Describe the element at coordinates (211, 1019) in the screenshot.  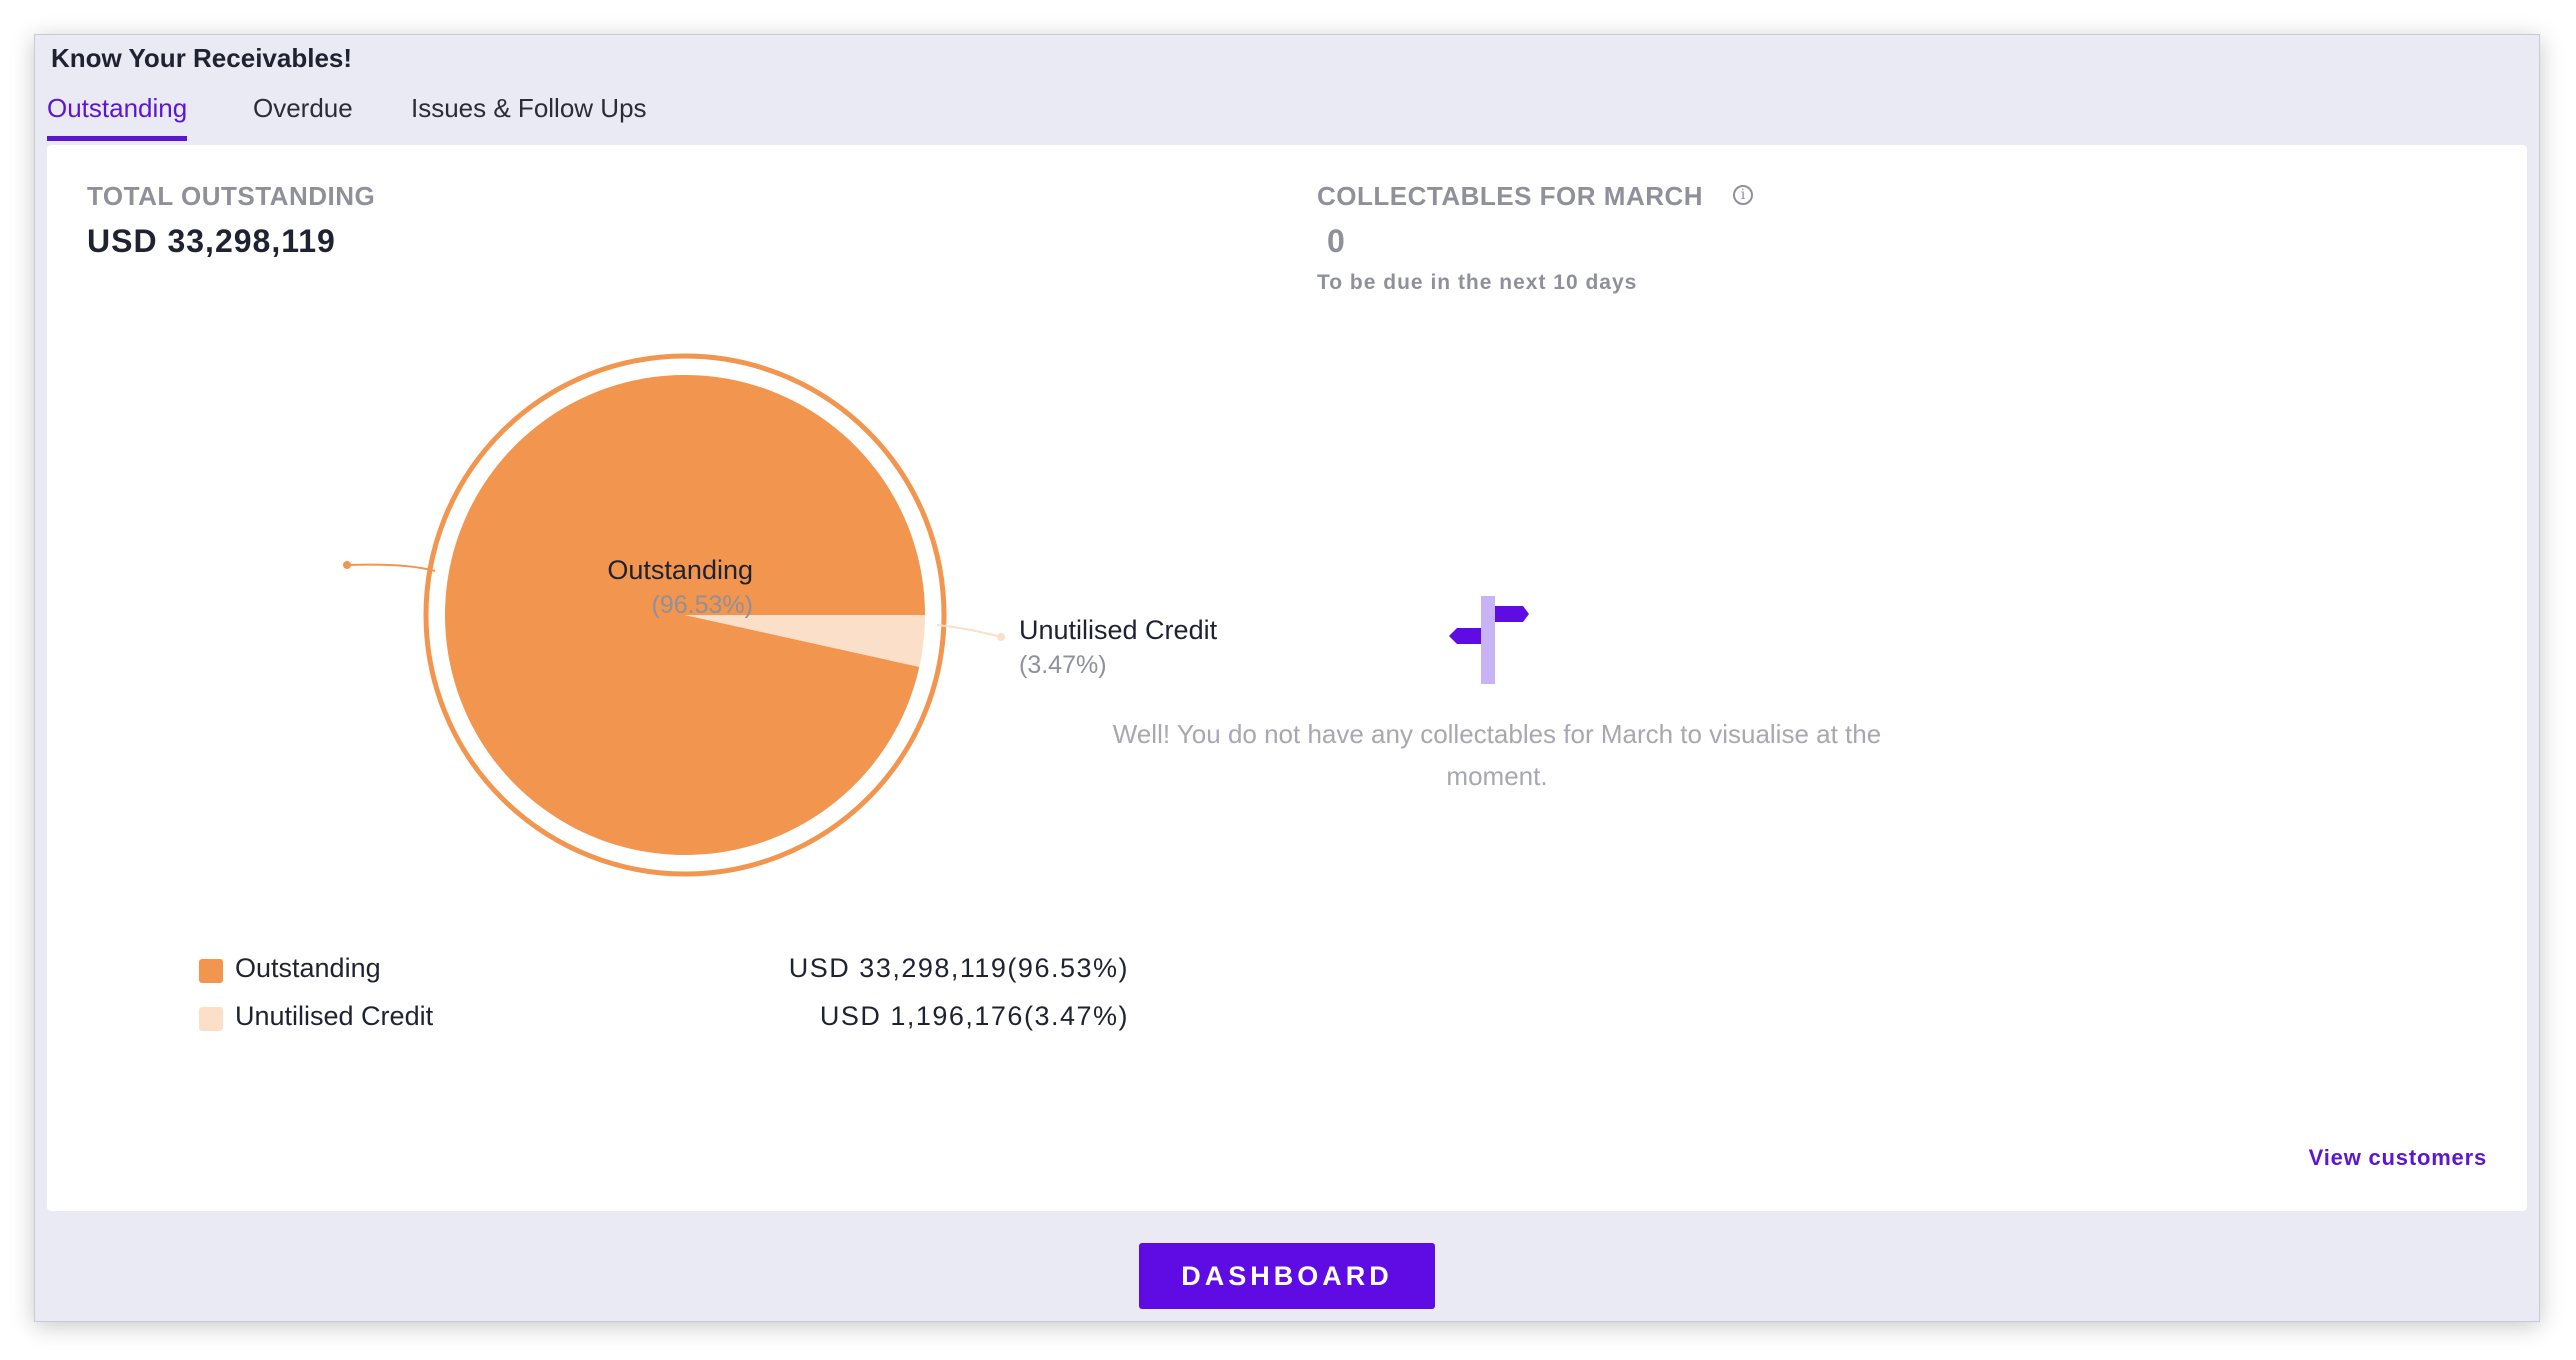
I see `legend-swatch-unutilised` at that location.